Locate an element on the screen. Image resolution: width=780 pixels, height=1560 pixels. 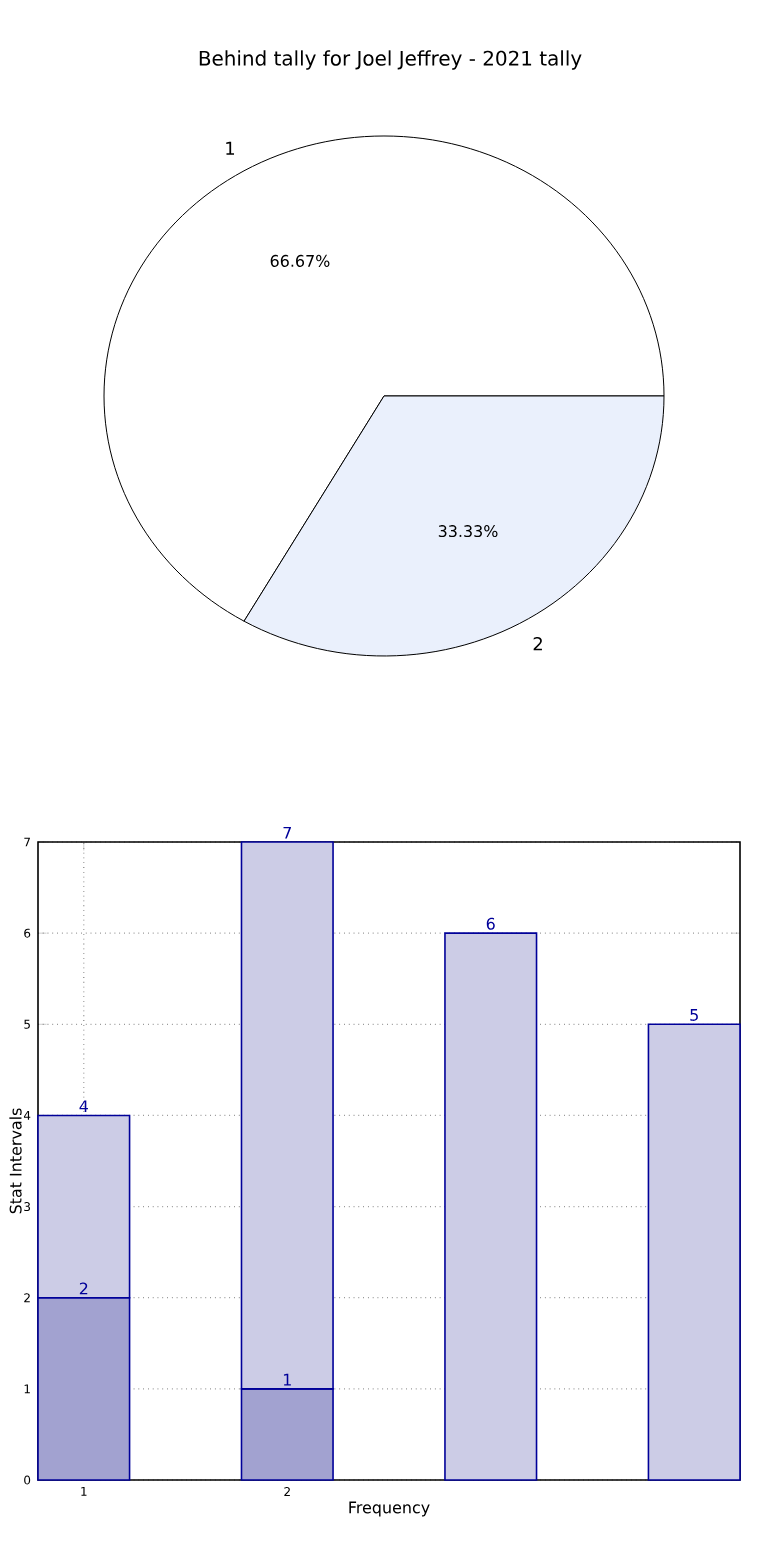
slice-label: 1 is located at coordinates (230, 148).